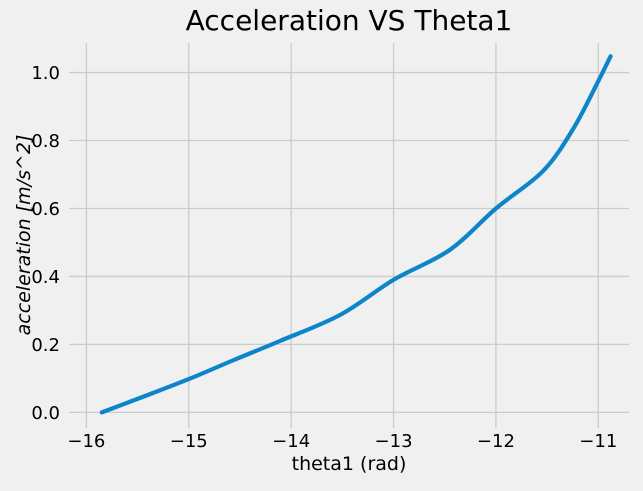 The image size is (643, 491). What do you see at coordinates (349, 20) in the screenshot?
I see `chart-title: Acceleration VS Theta1` at bounding box center [349, 20].